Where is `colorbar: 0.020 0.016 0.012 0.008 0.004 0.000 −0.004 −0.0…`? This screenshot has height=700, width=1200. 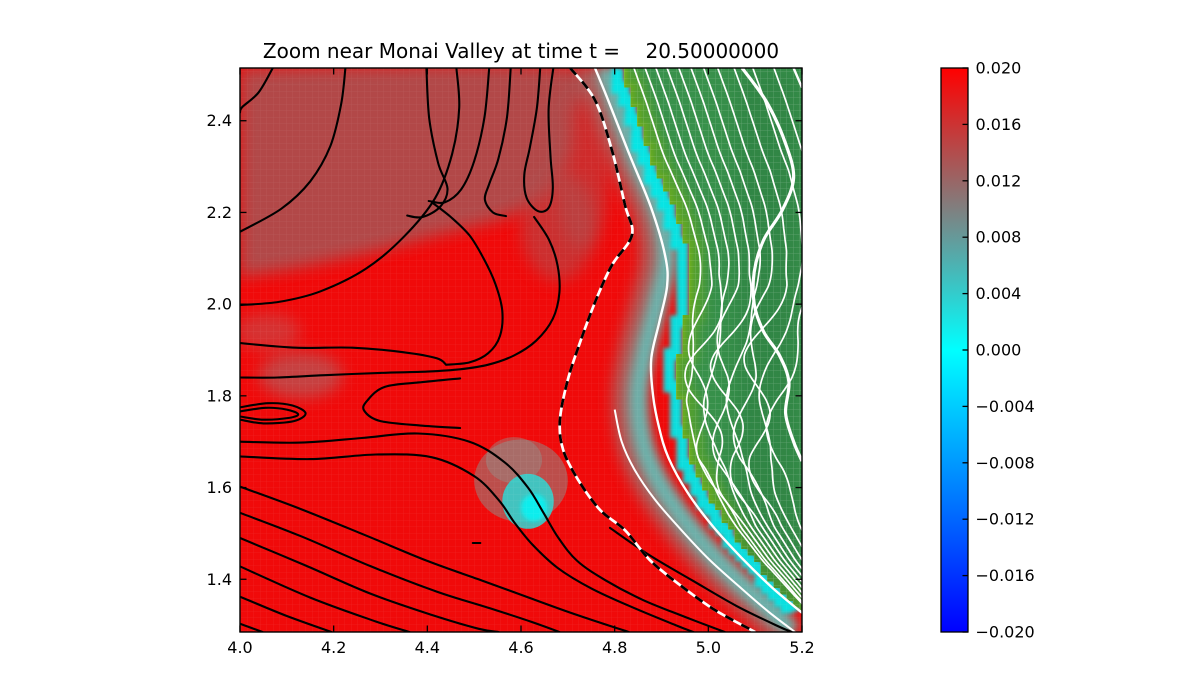 colorbar: 0.020 0.016 0.012 0.008 0.004 0.000 −0.004 −0.0… is located at coordinates (987, 350).